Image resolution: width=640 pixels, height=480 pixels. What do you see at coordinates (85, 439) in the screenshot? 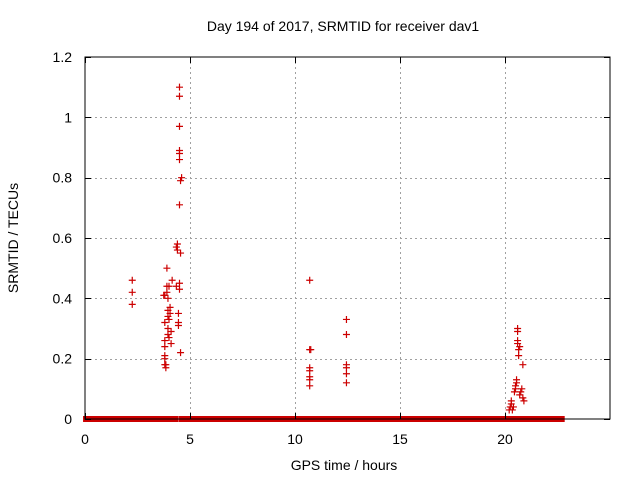
I see `x-tick-label: 0` at bounding box center [85, 439].